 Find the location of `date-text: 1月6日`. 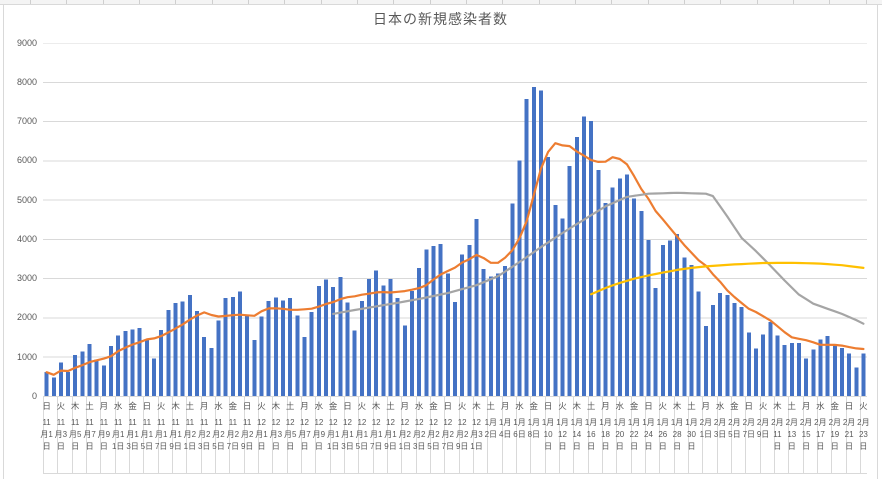

date-text: 1月6日 is located at coordinates (519, 429).